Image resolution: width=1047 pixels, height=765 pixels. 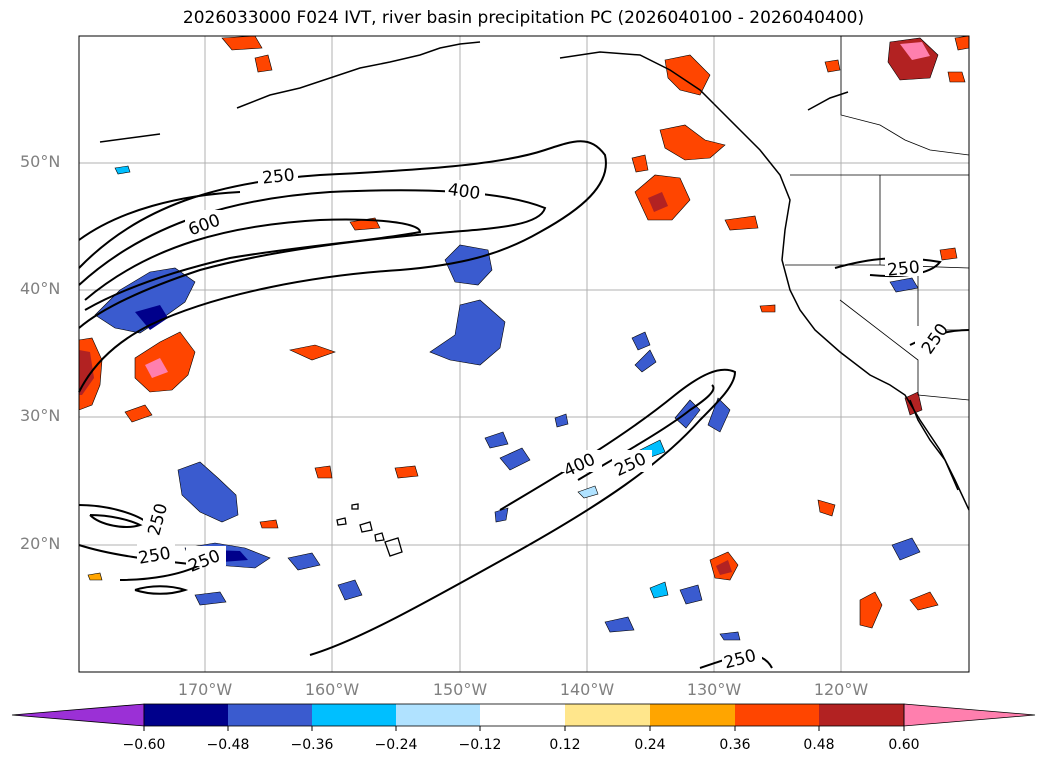 I want to click on coast-fragment, so click(x=828, y=101).